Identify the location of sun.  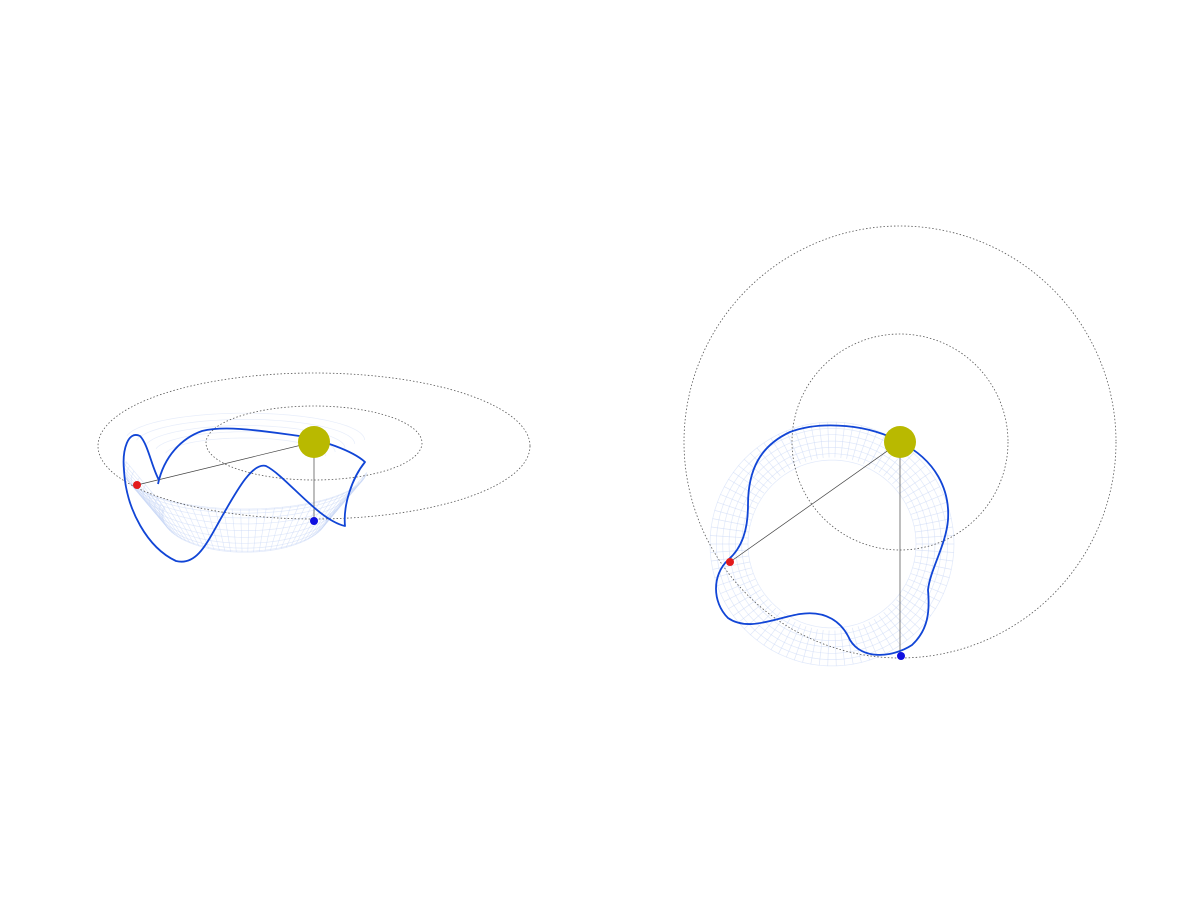
(314, 442).